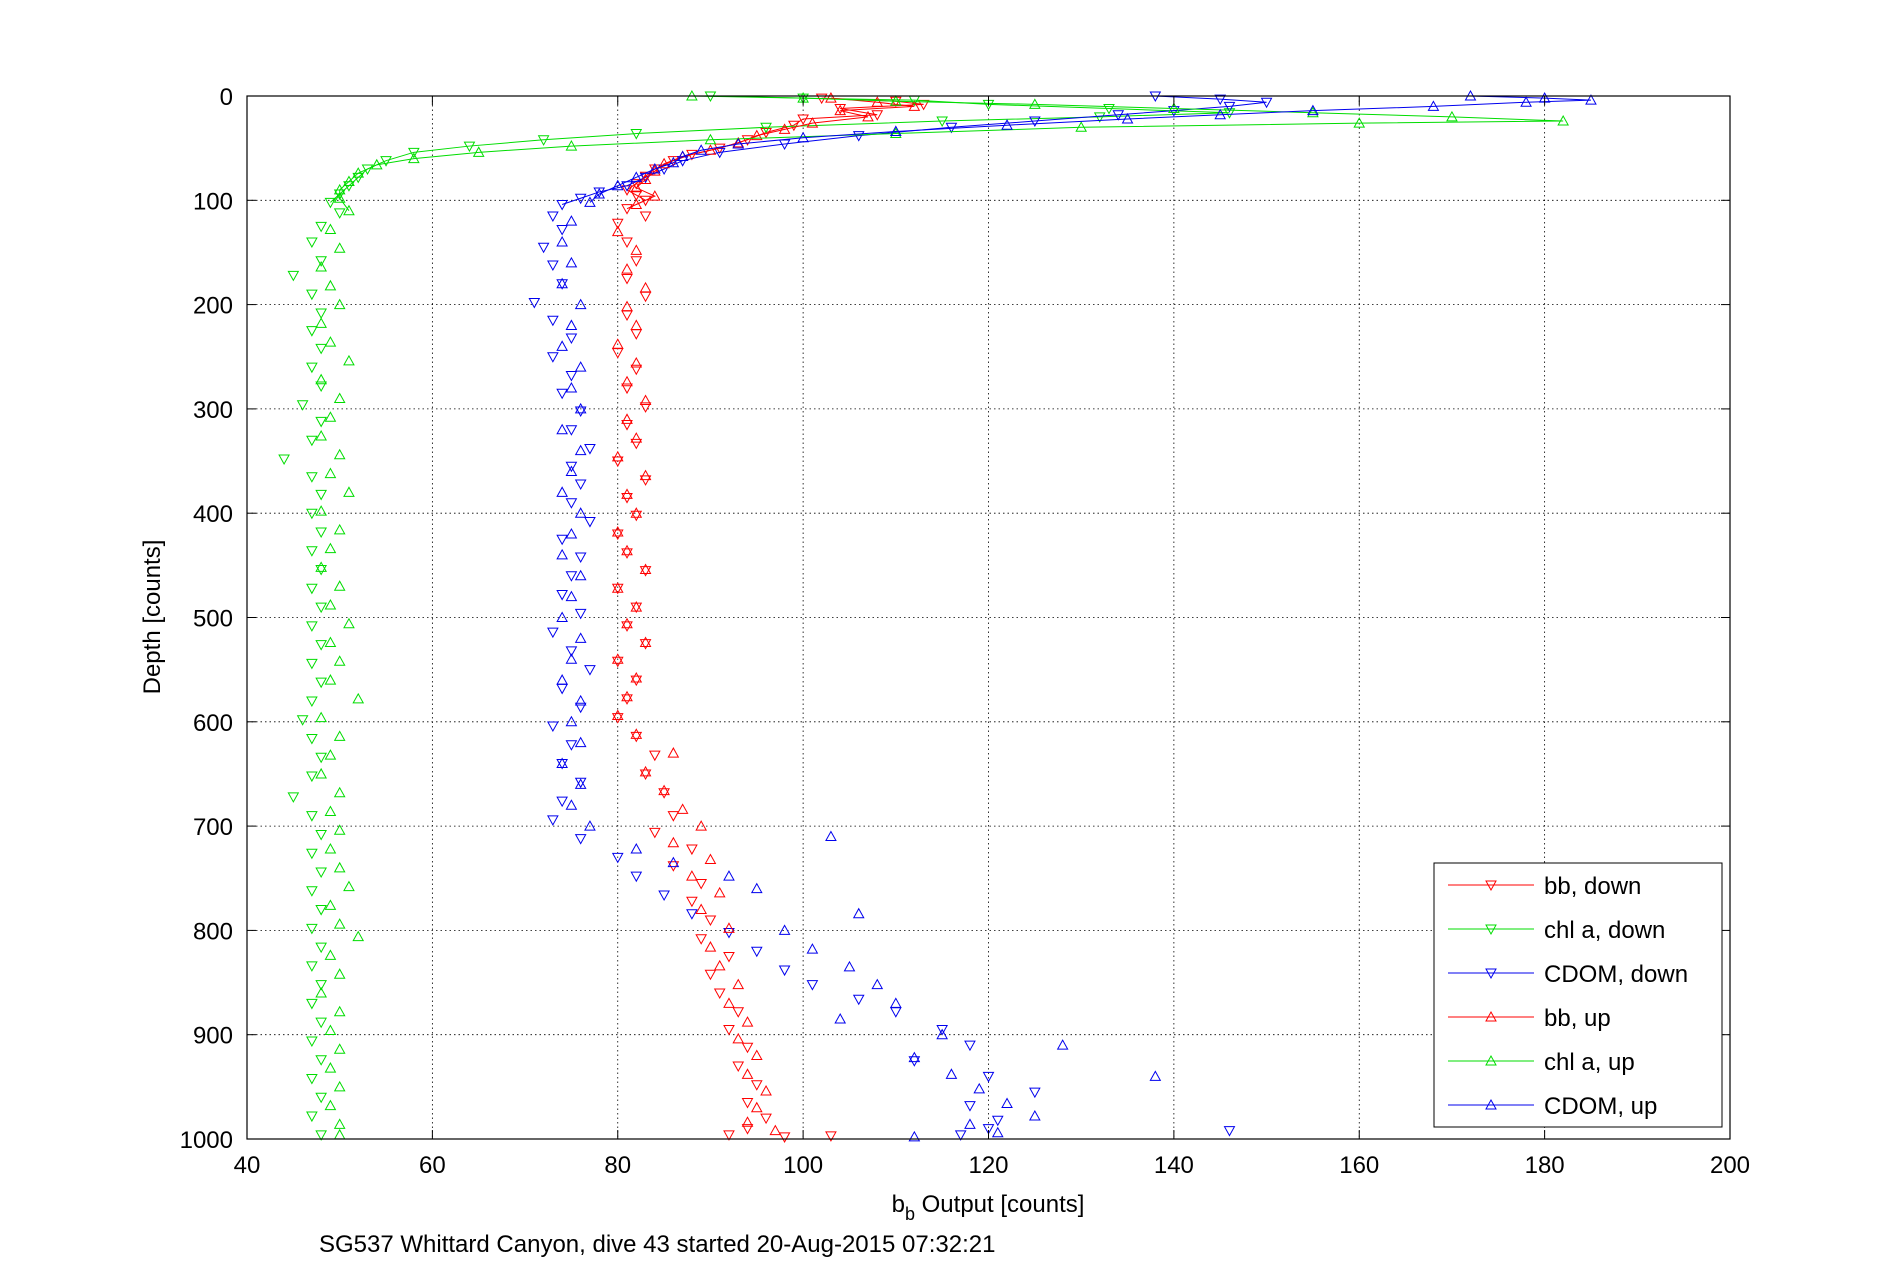 The height and width of the screenshot is (1267, 1891). I want to click on x-tick-label: 40, so click(247, 1165).